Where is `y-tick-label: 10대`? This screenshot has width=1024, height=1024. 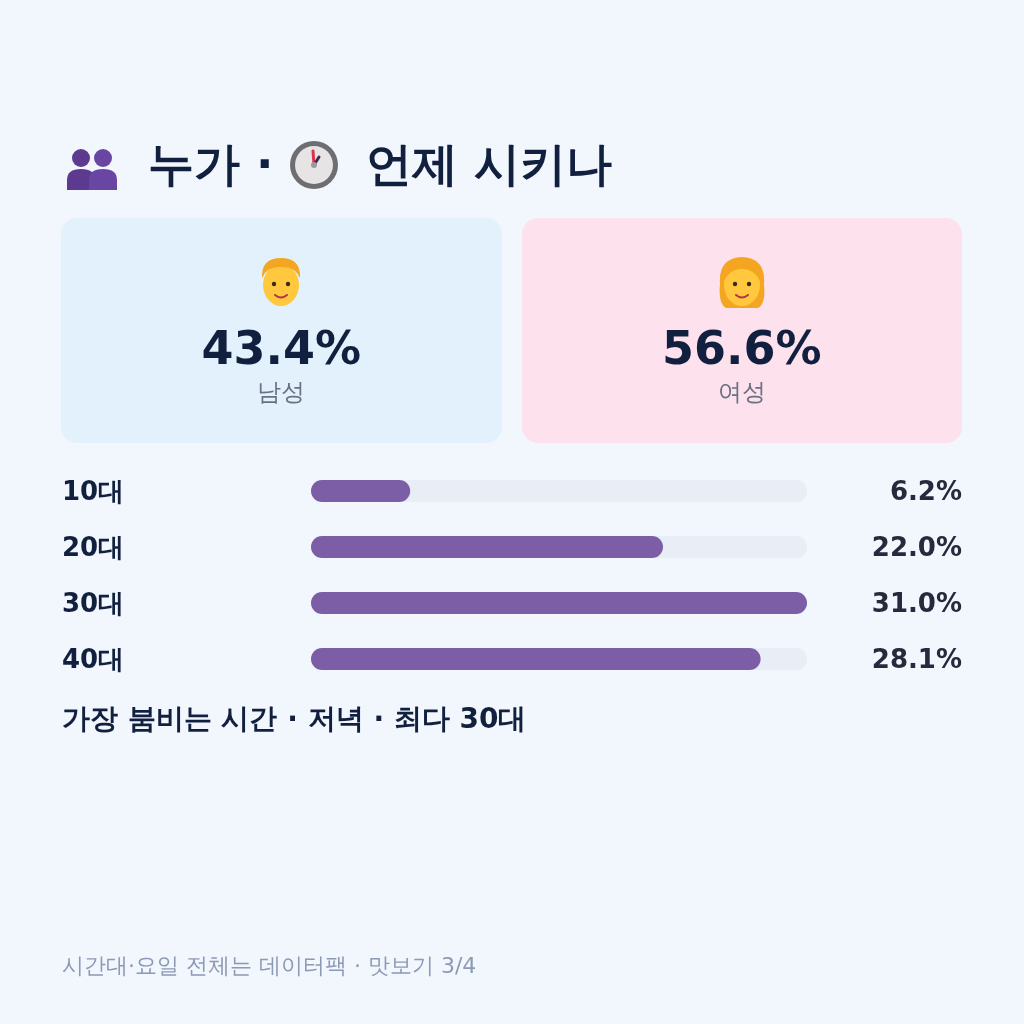 y-tick-label: 10대 is located at coordinates (93, 491).